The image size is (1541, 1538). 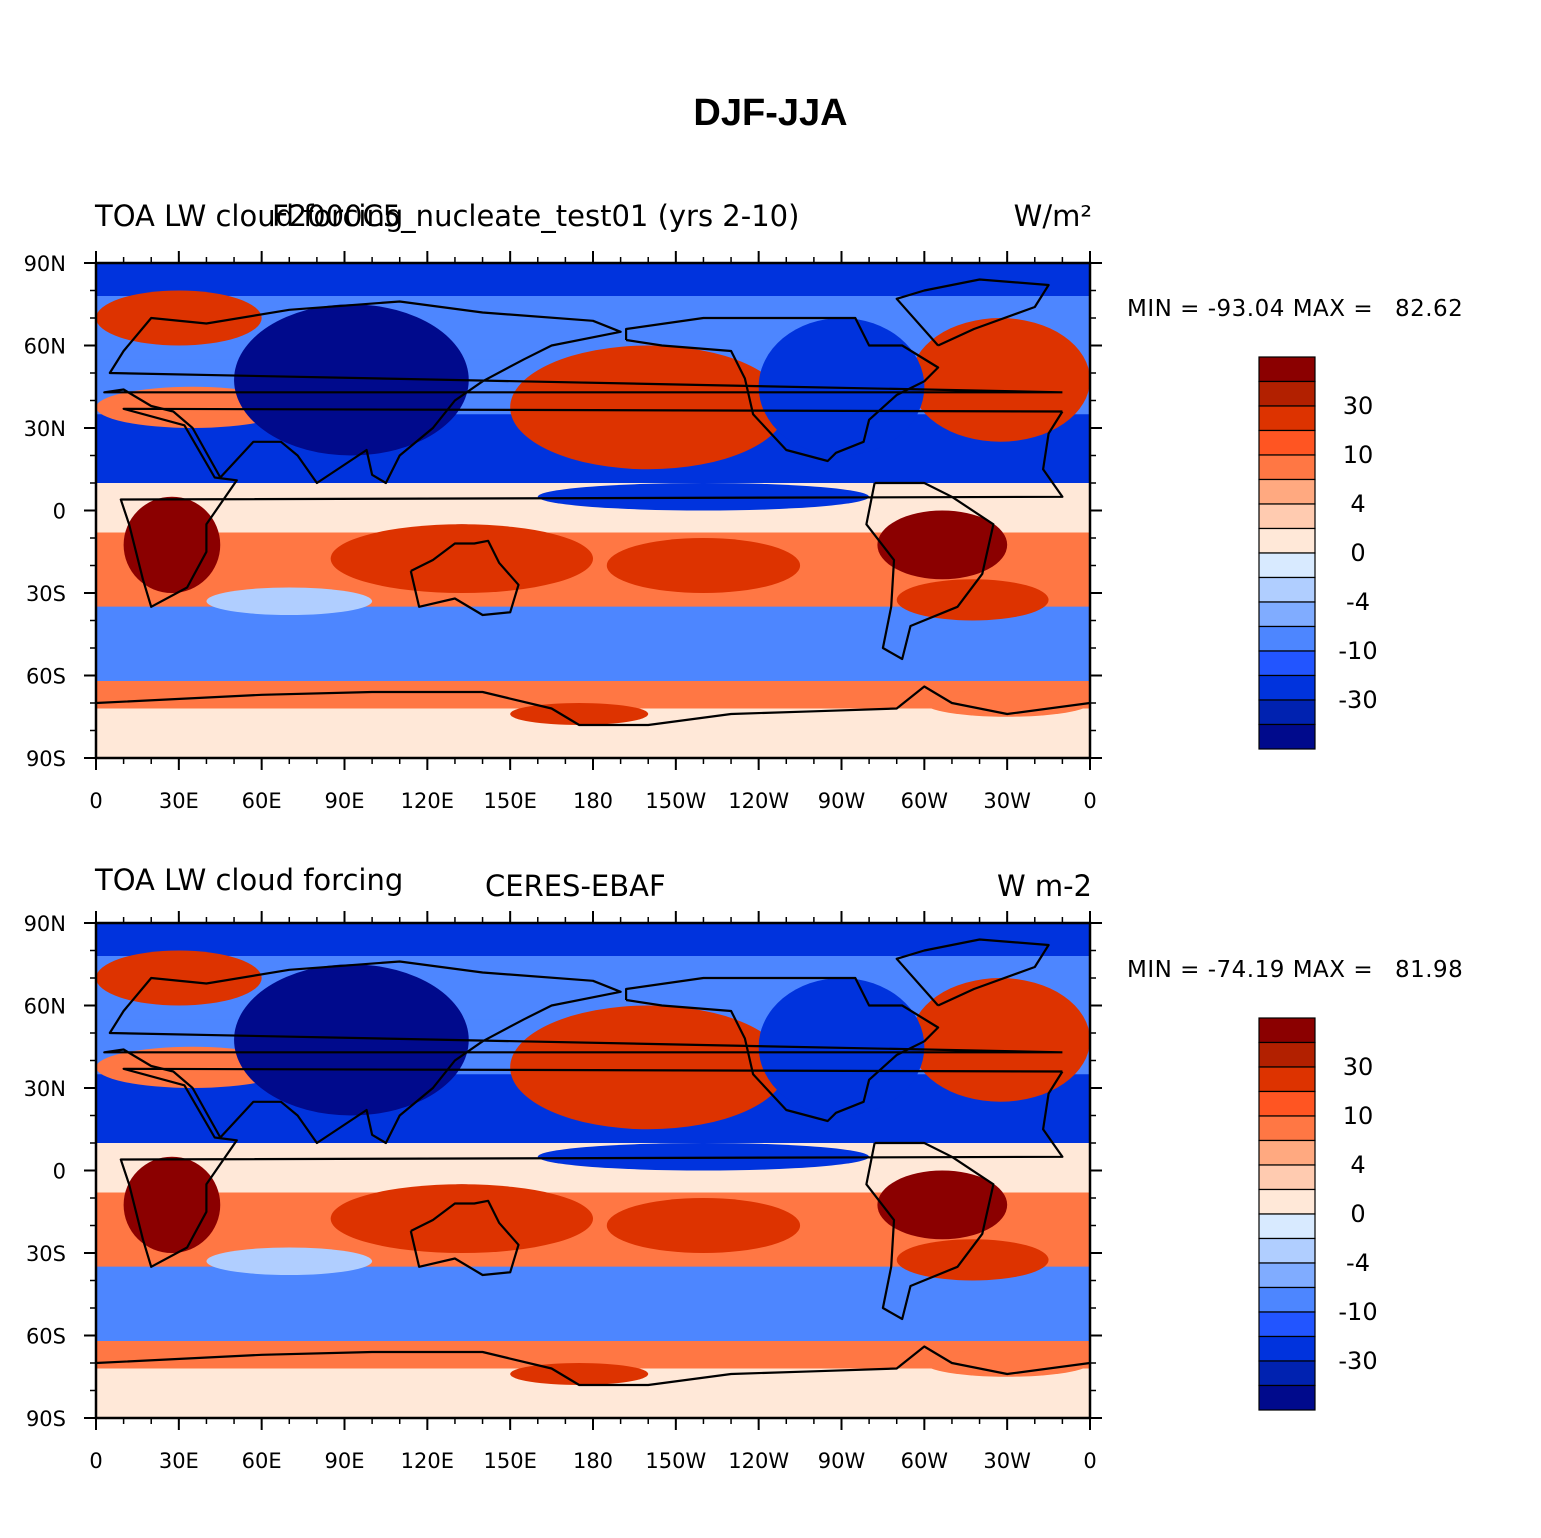 I want to click on colorbar-label: 0, so click(x=1357, y=553).